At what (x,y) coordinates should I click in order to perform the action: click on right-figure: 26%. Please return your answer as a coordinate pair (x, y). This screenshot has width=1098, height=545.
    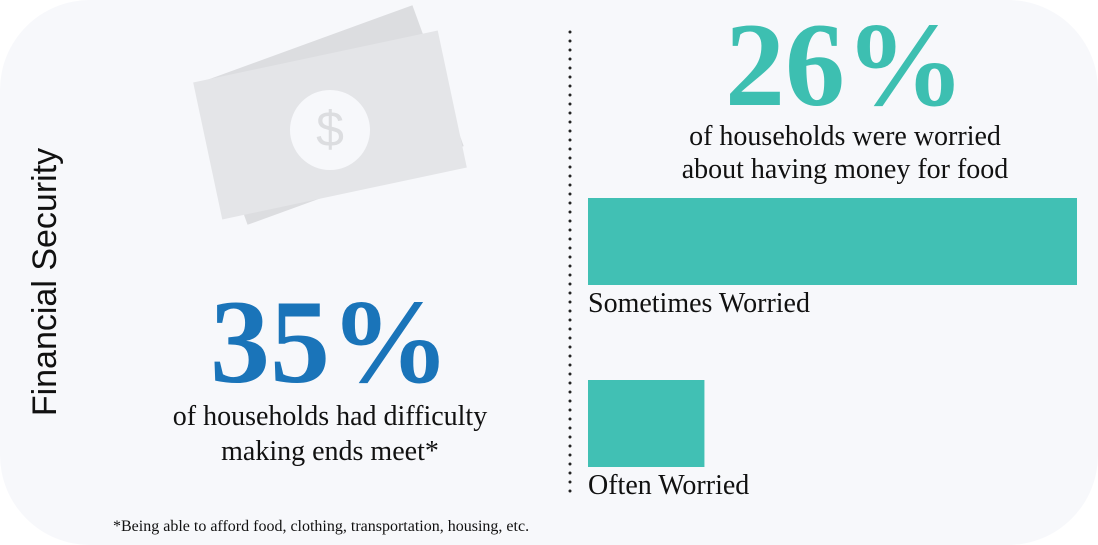
    Looking at the image, I should click on (845, 65).